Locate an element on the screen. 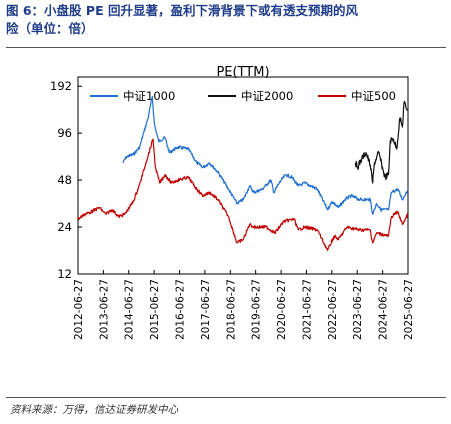  x-tick-label: 2024-06-27 is located at coordinates (384, 309).